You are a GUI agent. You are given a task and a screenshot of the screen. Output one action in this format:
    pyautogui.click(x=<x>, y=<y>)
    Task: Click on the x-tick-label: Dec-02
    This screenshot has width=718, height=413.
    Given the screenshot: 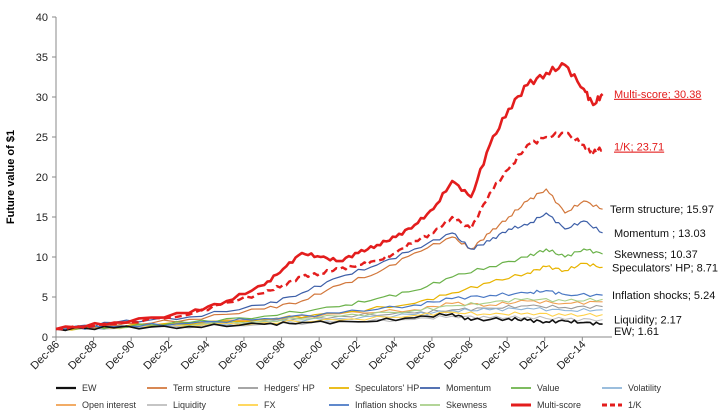 What is the action you would take?
    pyautogui.click(x=346, y=356)
    